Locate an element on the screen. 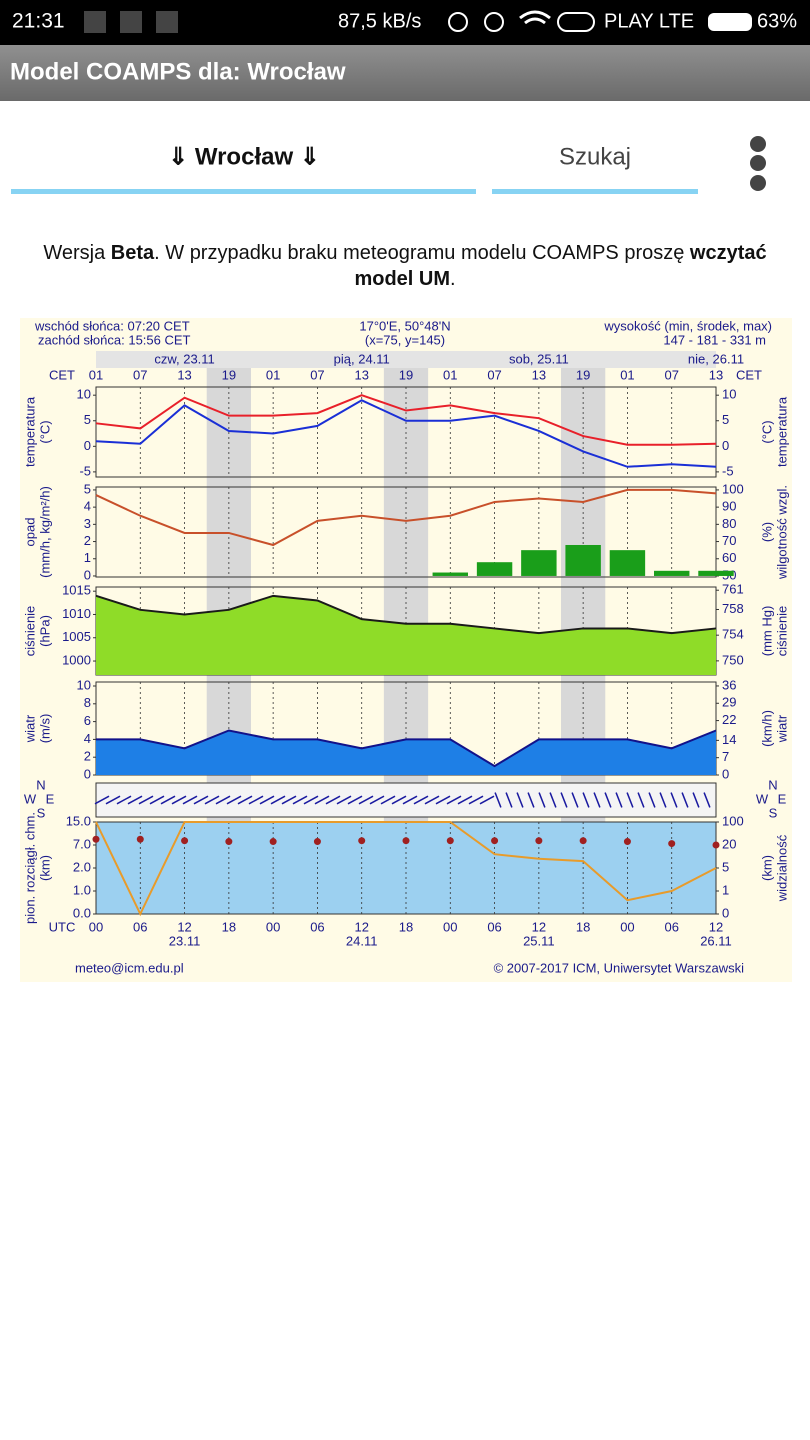  y2-axis-label: (°C) is located at coordinates (766, 431).